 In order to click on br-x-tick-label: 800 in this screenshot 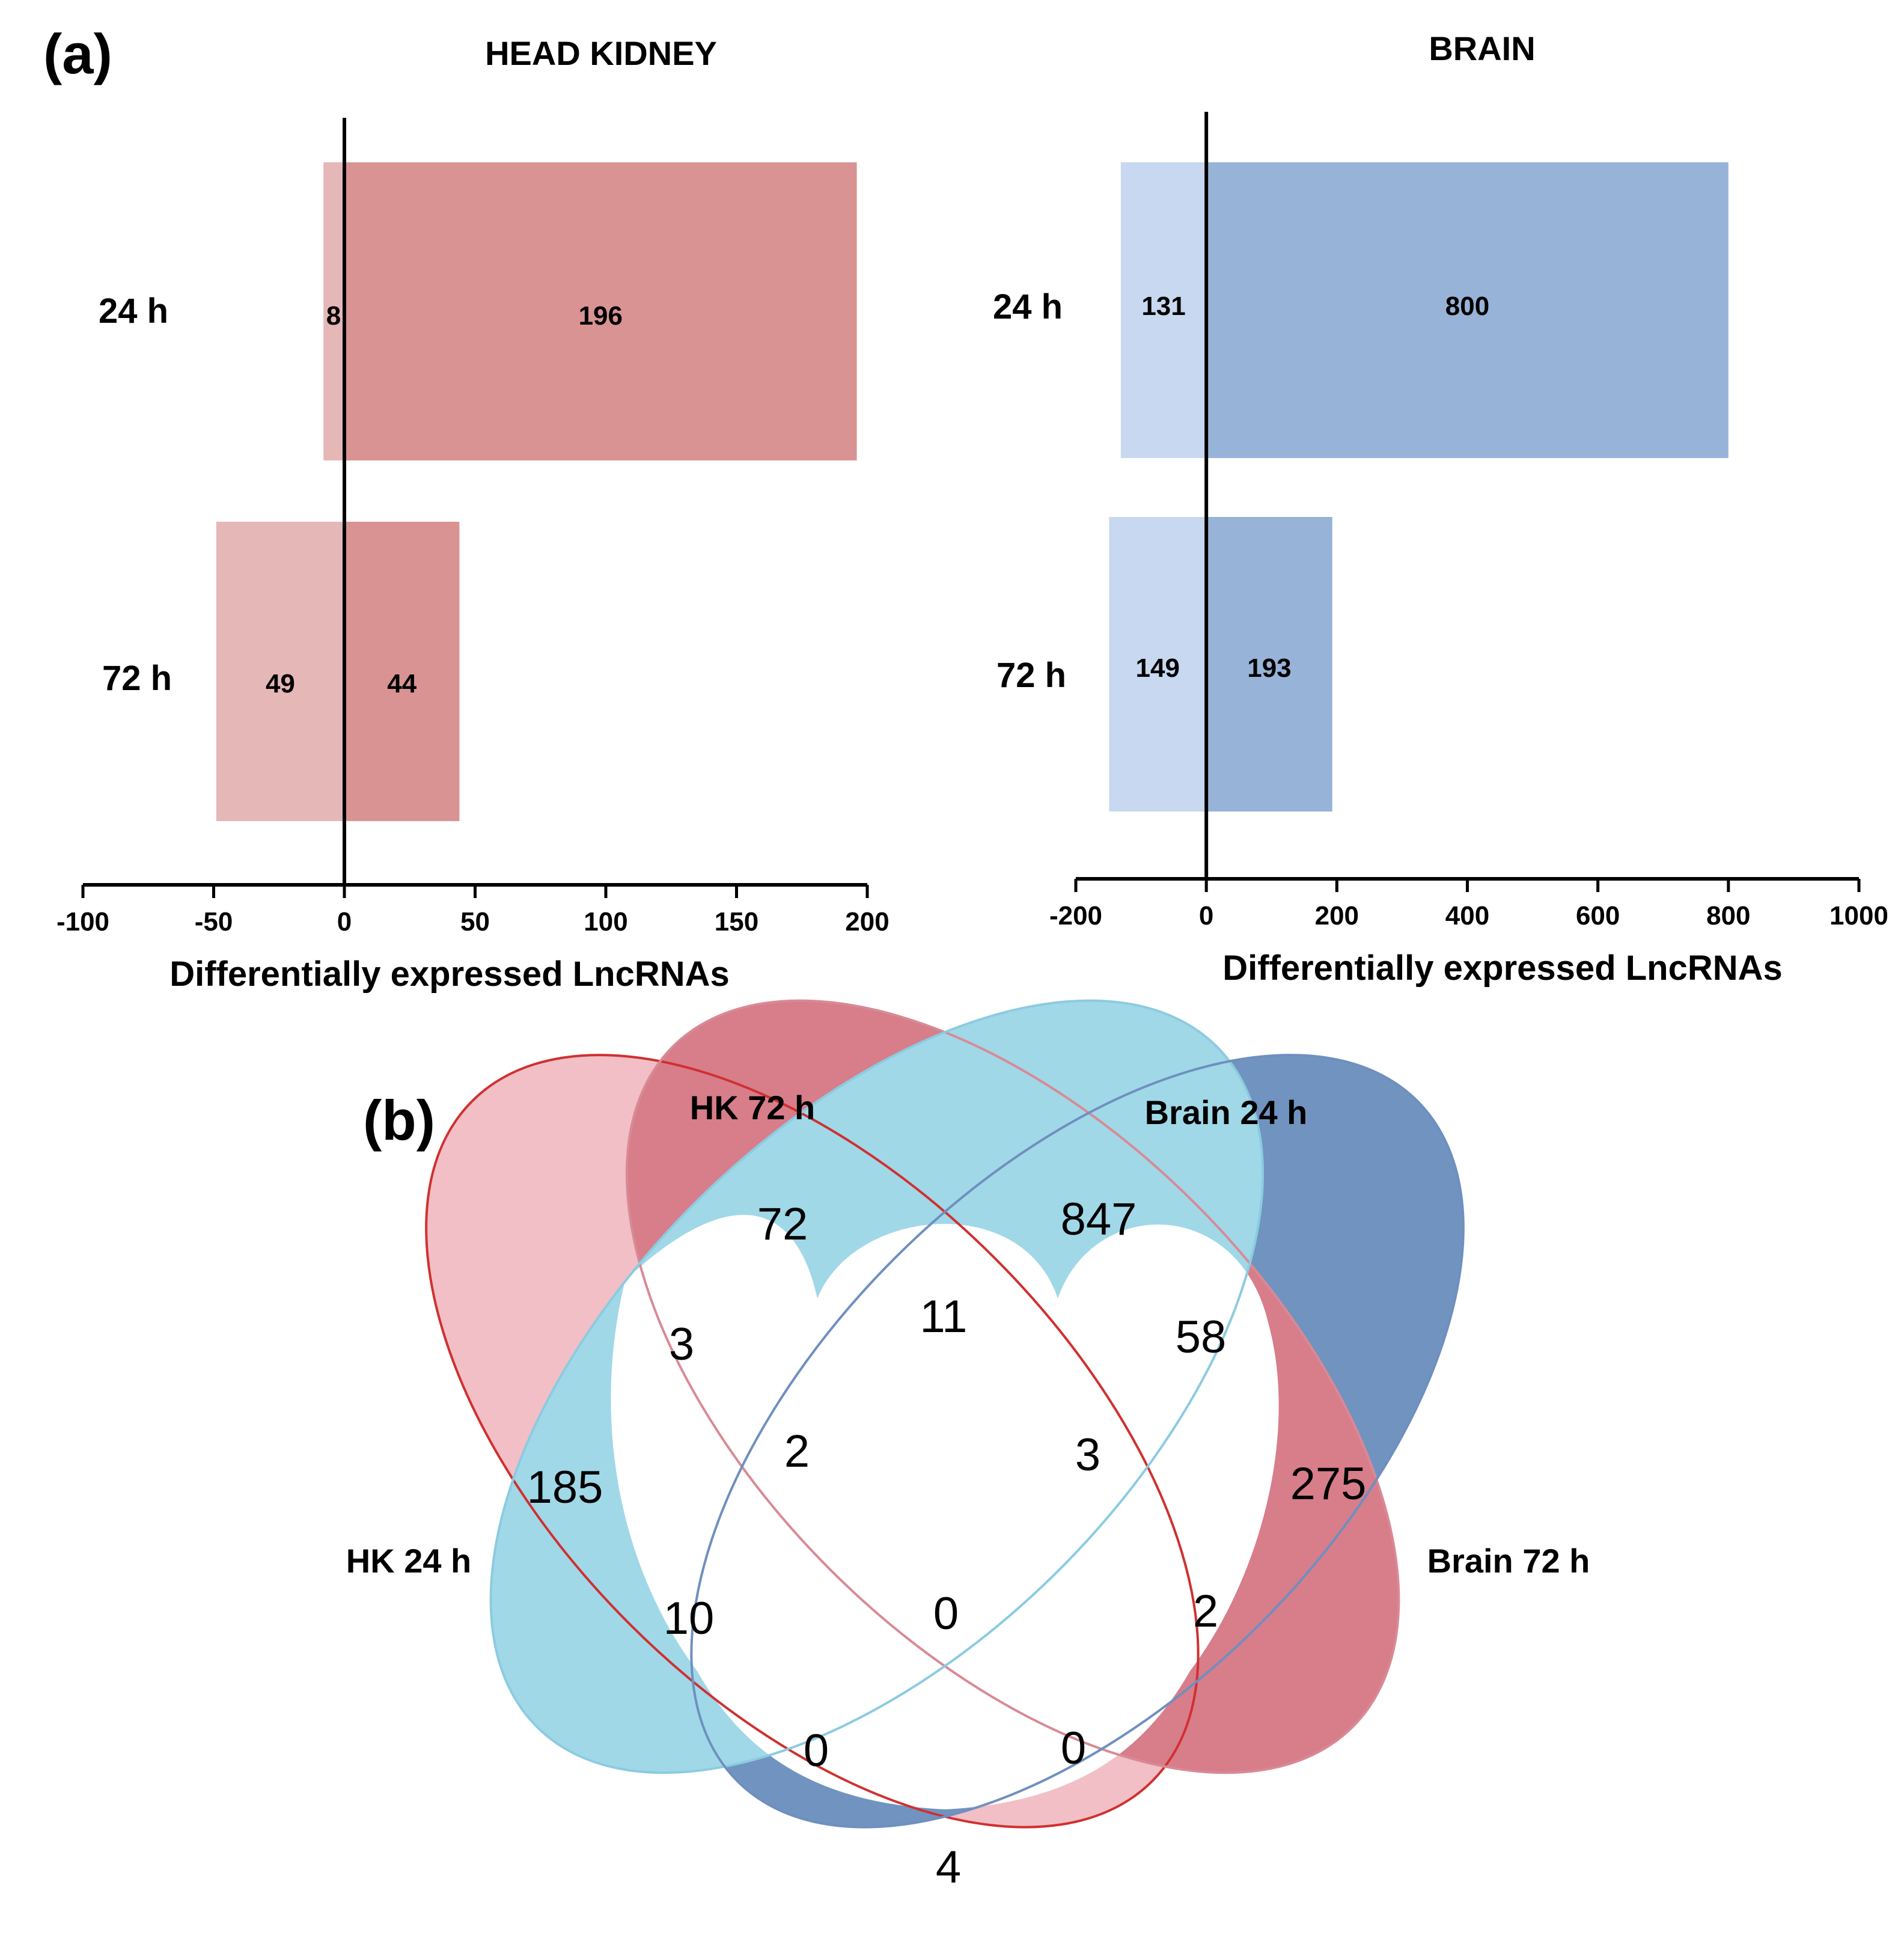, I will do `click(1728, 916)`.